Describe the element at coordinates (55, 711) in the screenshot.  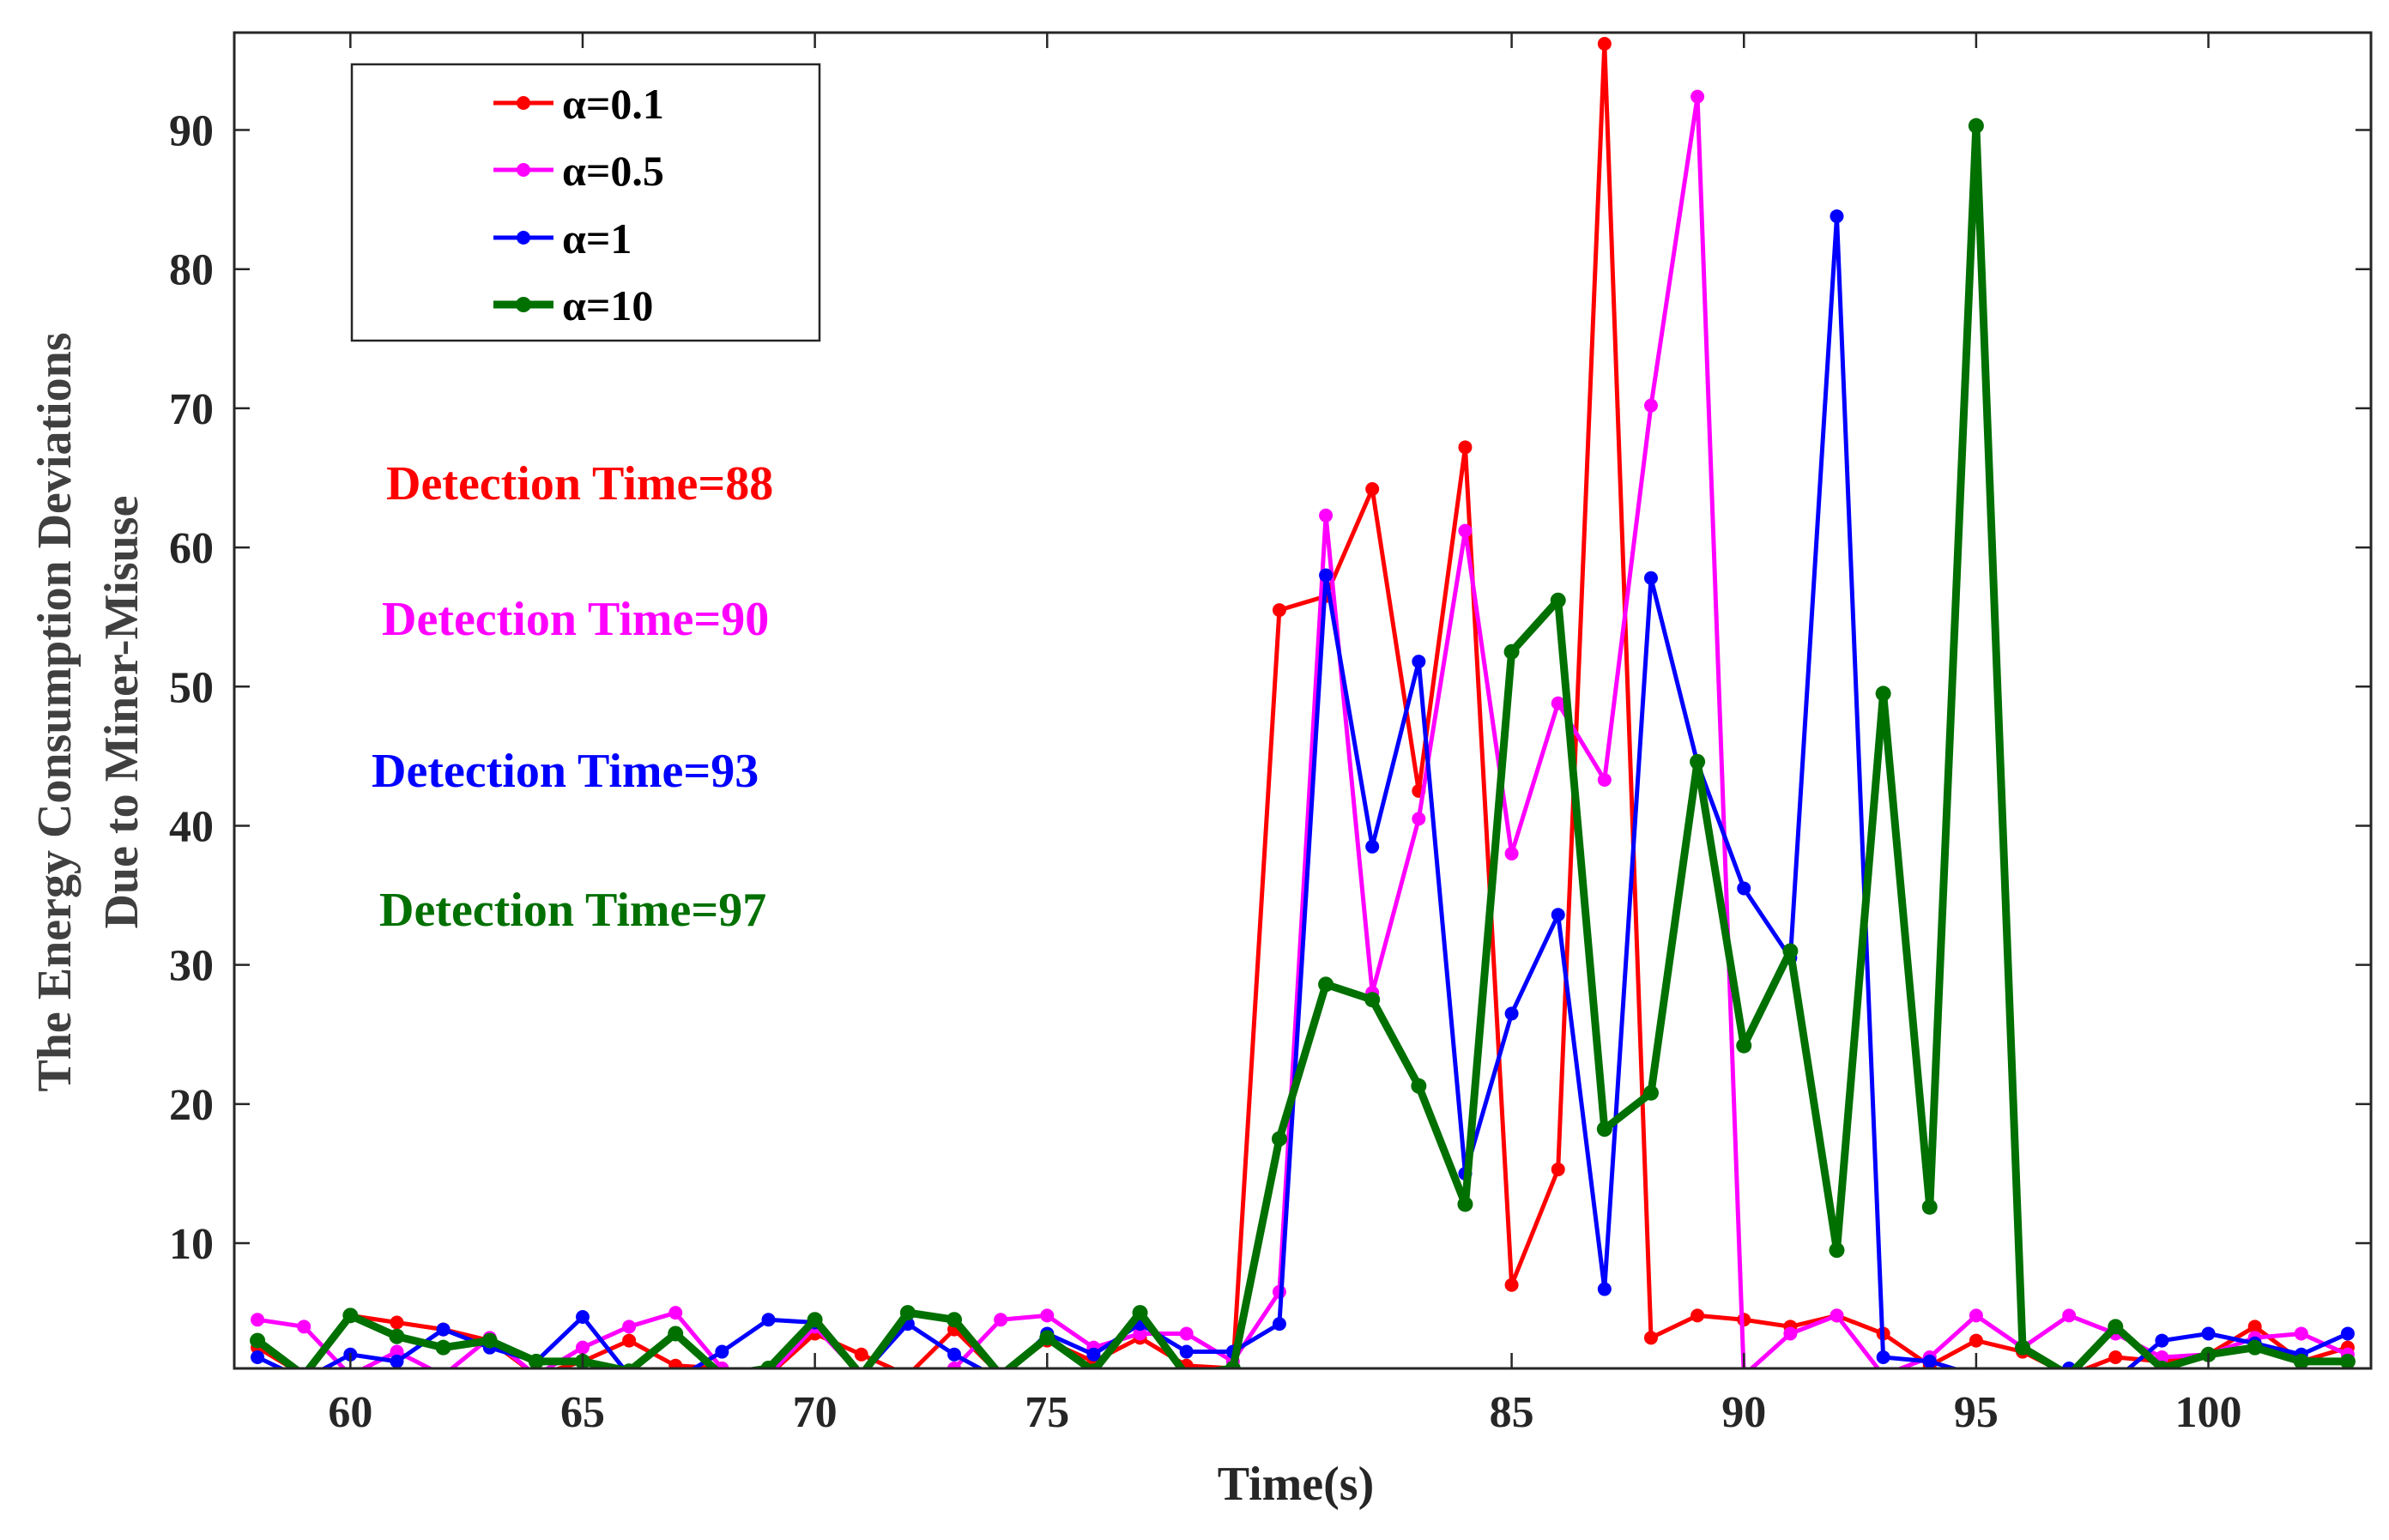
I see `y-axis-label-line-1: The Energy Consumption Deviations` at that location.